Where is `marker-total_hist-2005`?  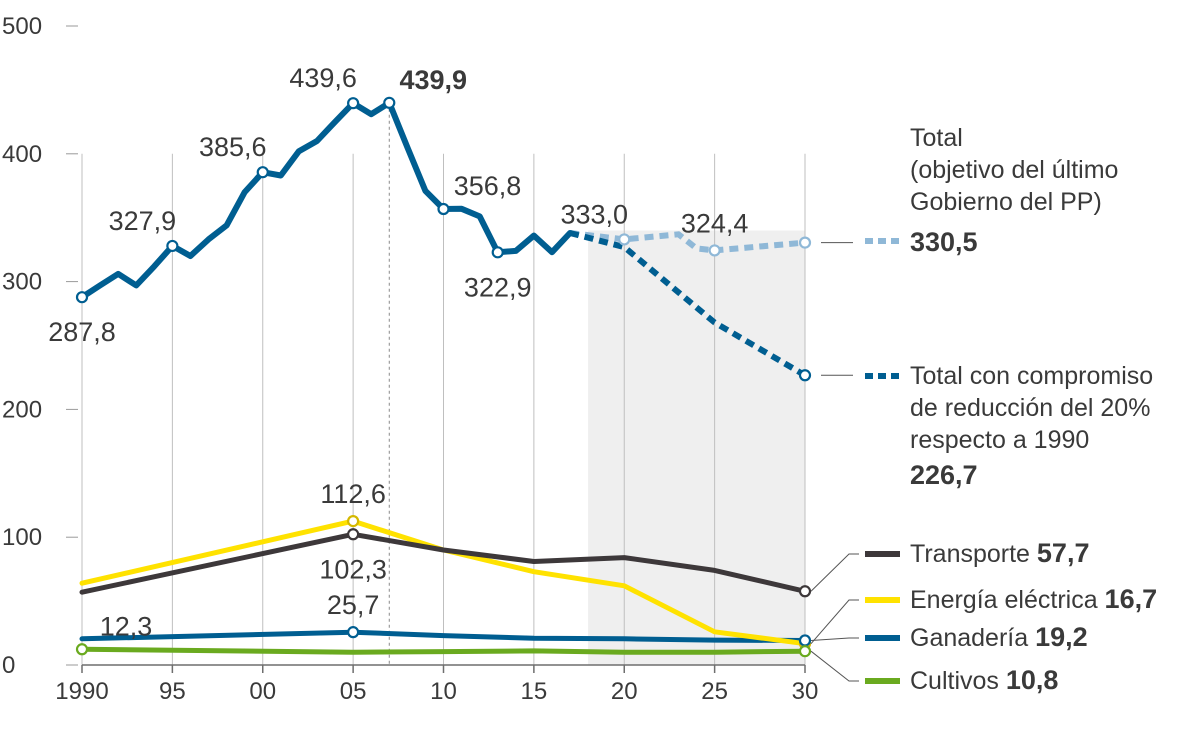
marker-total_hist-2005 is located at coordinates (353, 103).